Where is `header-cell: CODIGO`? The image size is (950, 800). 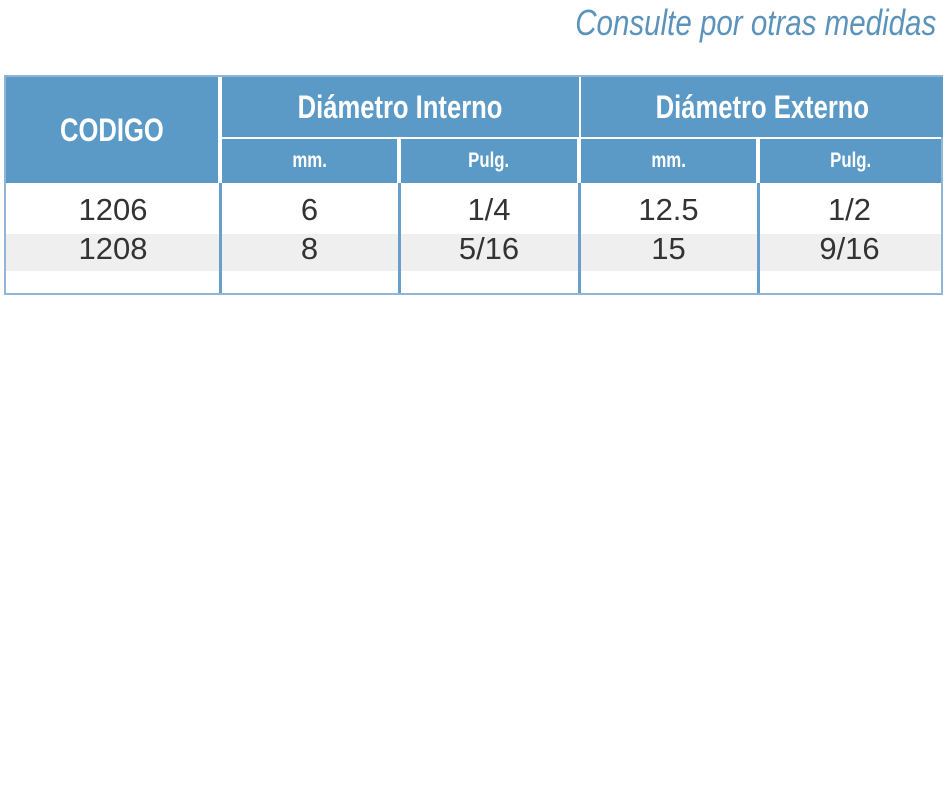 header-cell: CODIGO is located at coordinates (112, 130).